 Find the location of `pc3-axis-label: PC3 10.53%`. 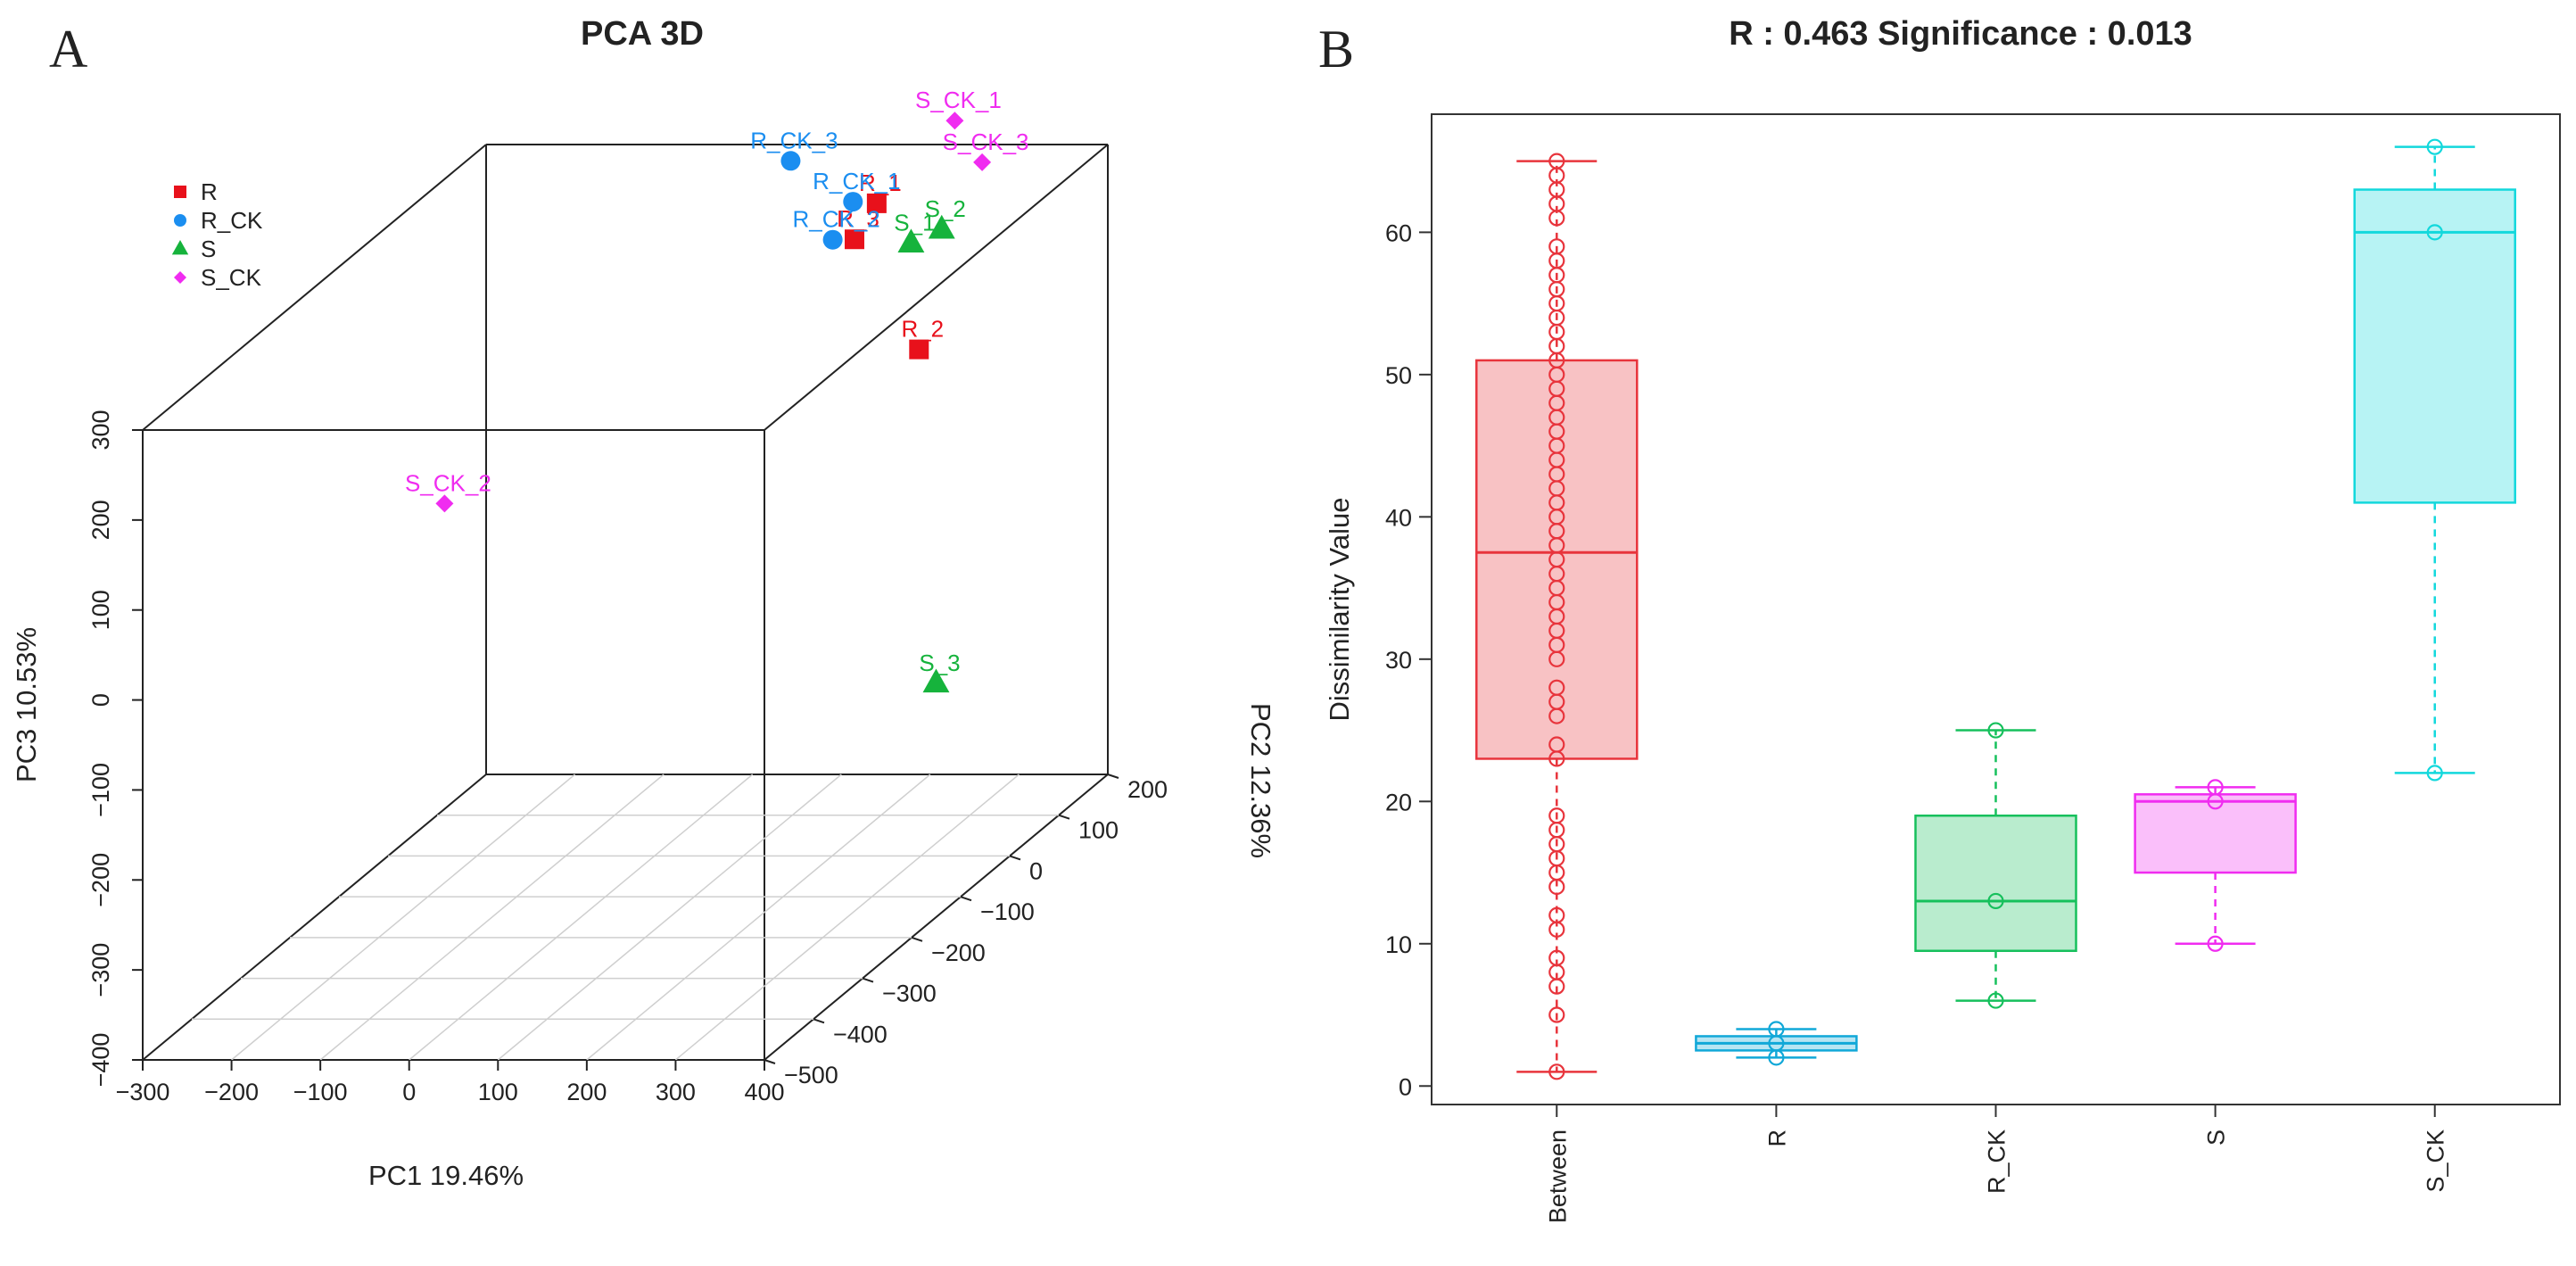

pc3-axis-label: PC3 10.53% is located at coordinates (27, 704).